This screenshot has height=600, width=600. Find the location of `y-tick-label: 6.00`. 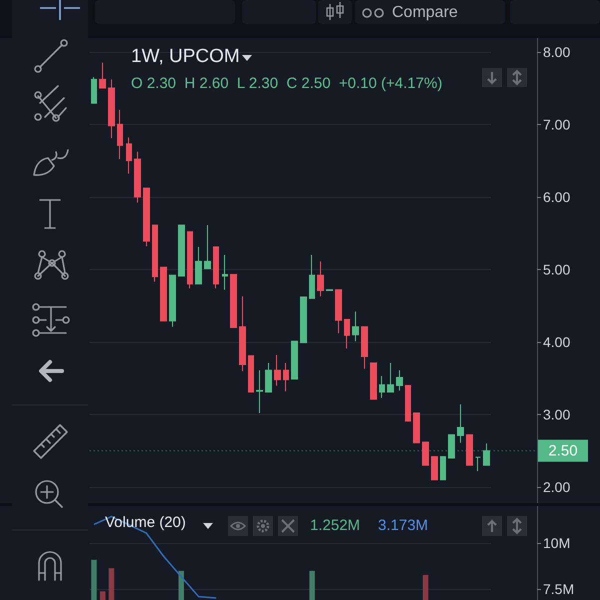

y-tick-label: 6.00 is located at coordinates (556, 196).